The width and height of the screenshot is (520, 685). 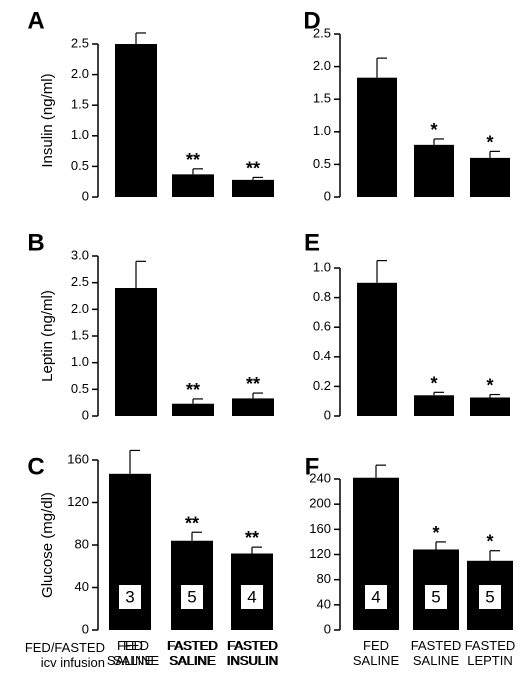 What do you see at coordinates (322, 326) in the screenshot?
I see `y-tick-label: 0.6` at bounding box center [322, 326].